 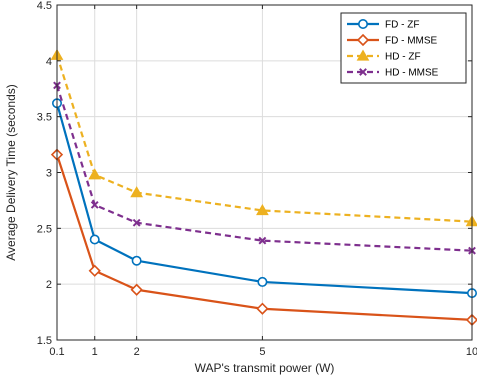 I want to click on x-axis-label: WAP's transmit power (W), so click(x=265, y=368).